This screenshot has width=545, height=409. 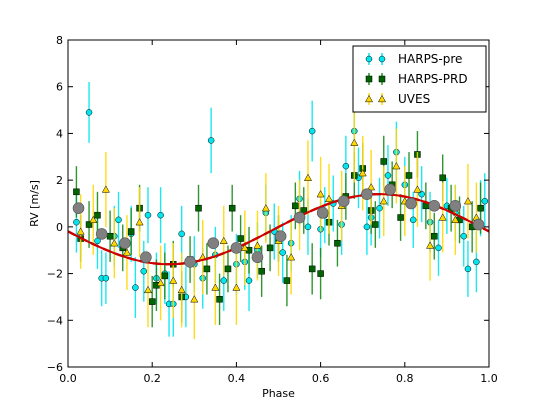 What do you see at coordinates (59, 180) in the screenshot?
I see `y-tick-label: 2` at bounding box center [59, 180].